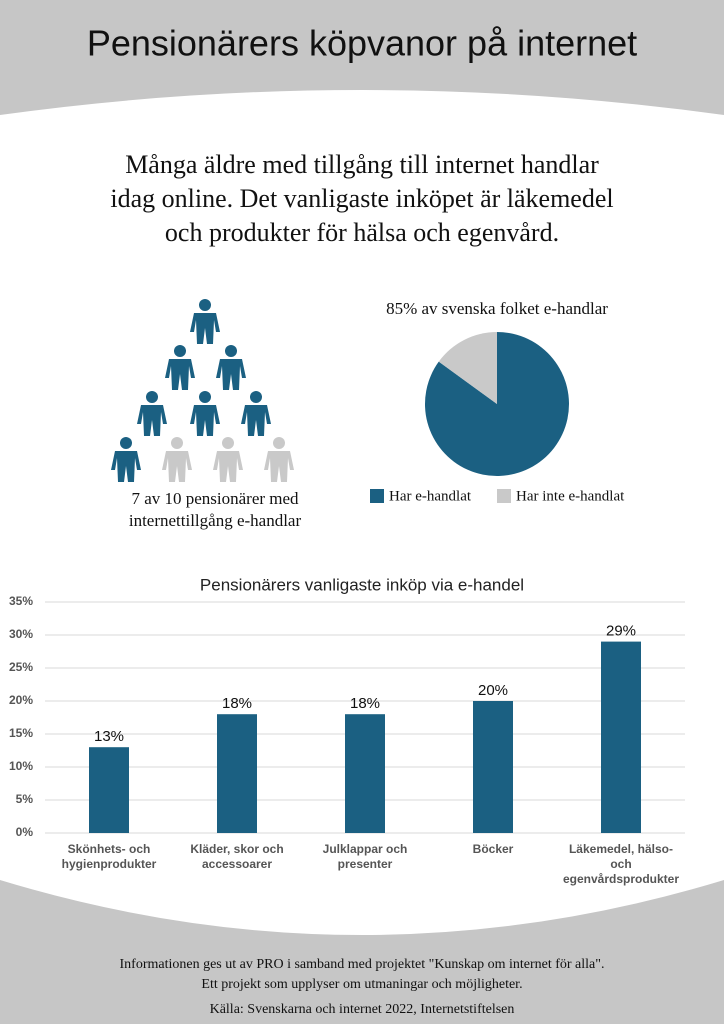 This screenshot has width=724, height=1024. What do you see at coordinates (362, 43) in the screenshot?
I see `page-title: Pensionärers köpvanor på internet` at bounding box center [362, 43].